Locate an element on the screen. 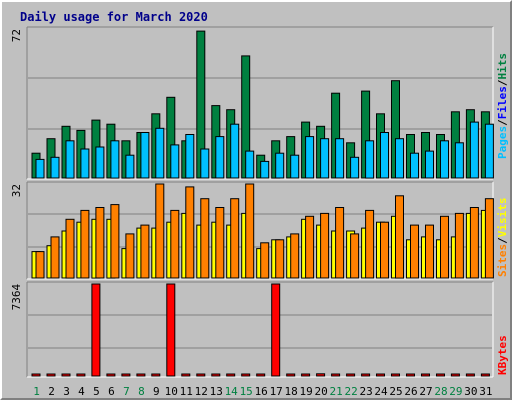 Image resolution: width=512 pixels, height=402 pixels. legend-kbytes: KBytes is located at coordinates (502, 355).